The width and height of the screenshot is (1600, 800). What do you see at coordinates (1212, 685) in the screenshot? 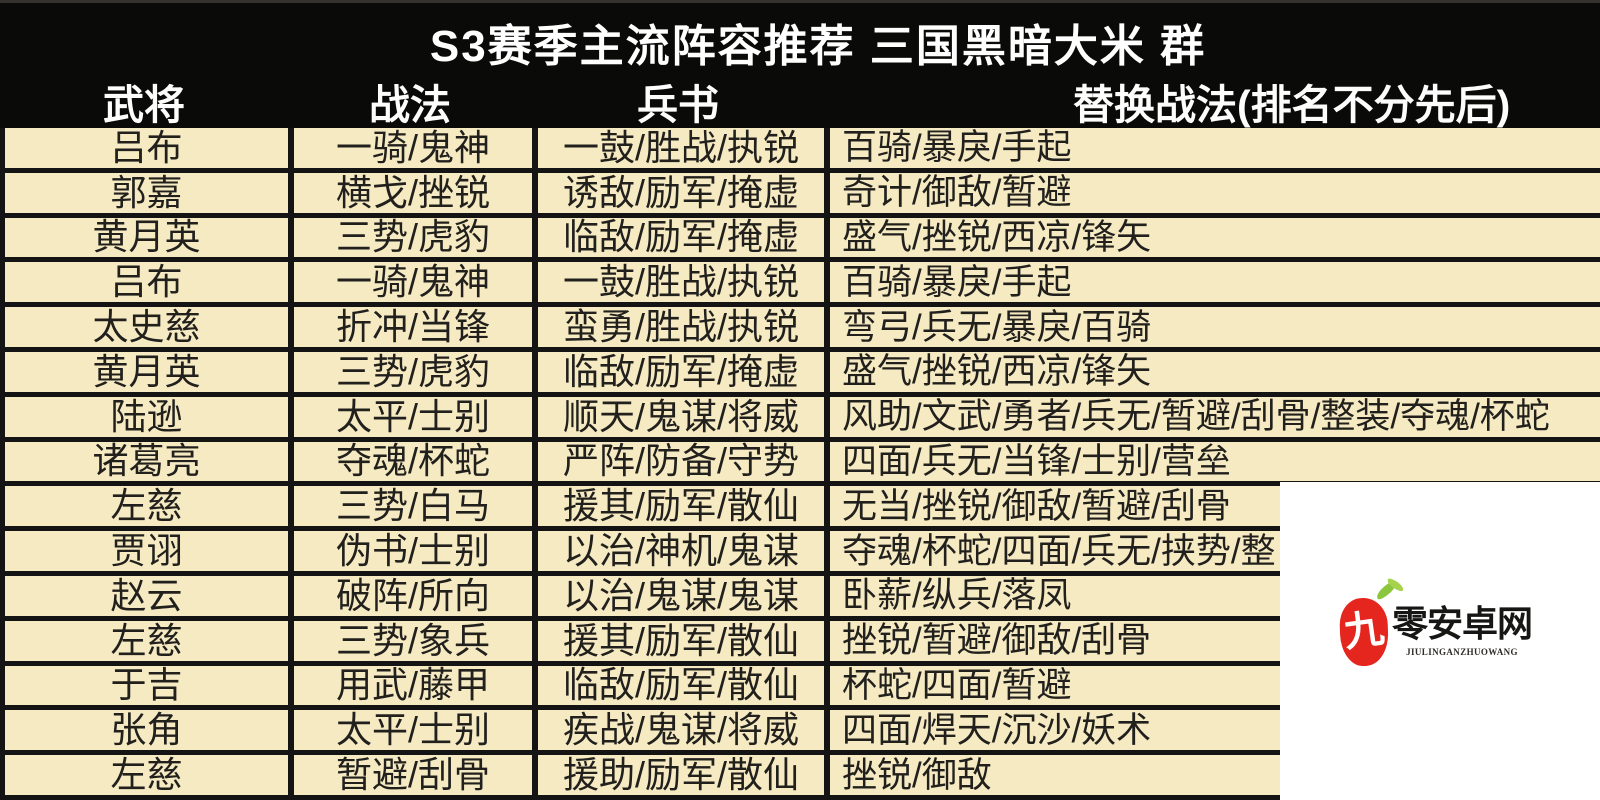
I see `cell-alternatives: 杯蛇/四面/暂避` at bounding box center [1212, 685].